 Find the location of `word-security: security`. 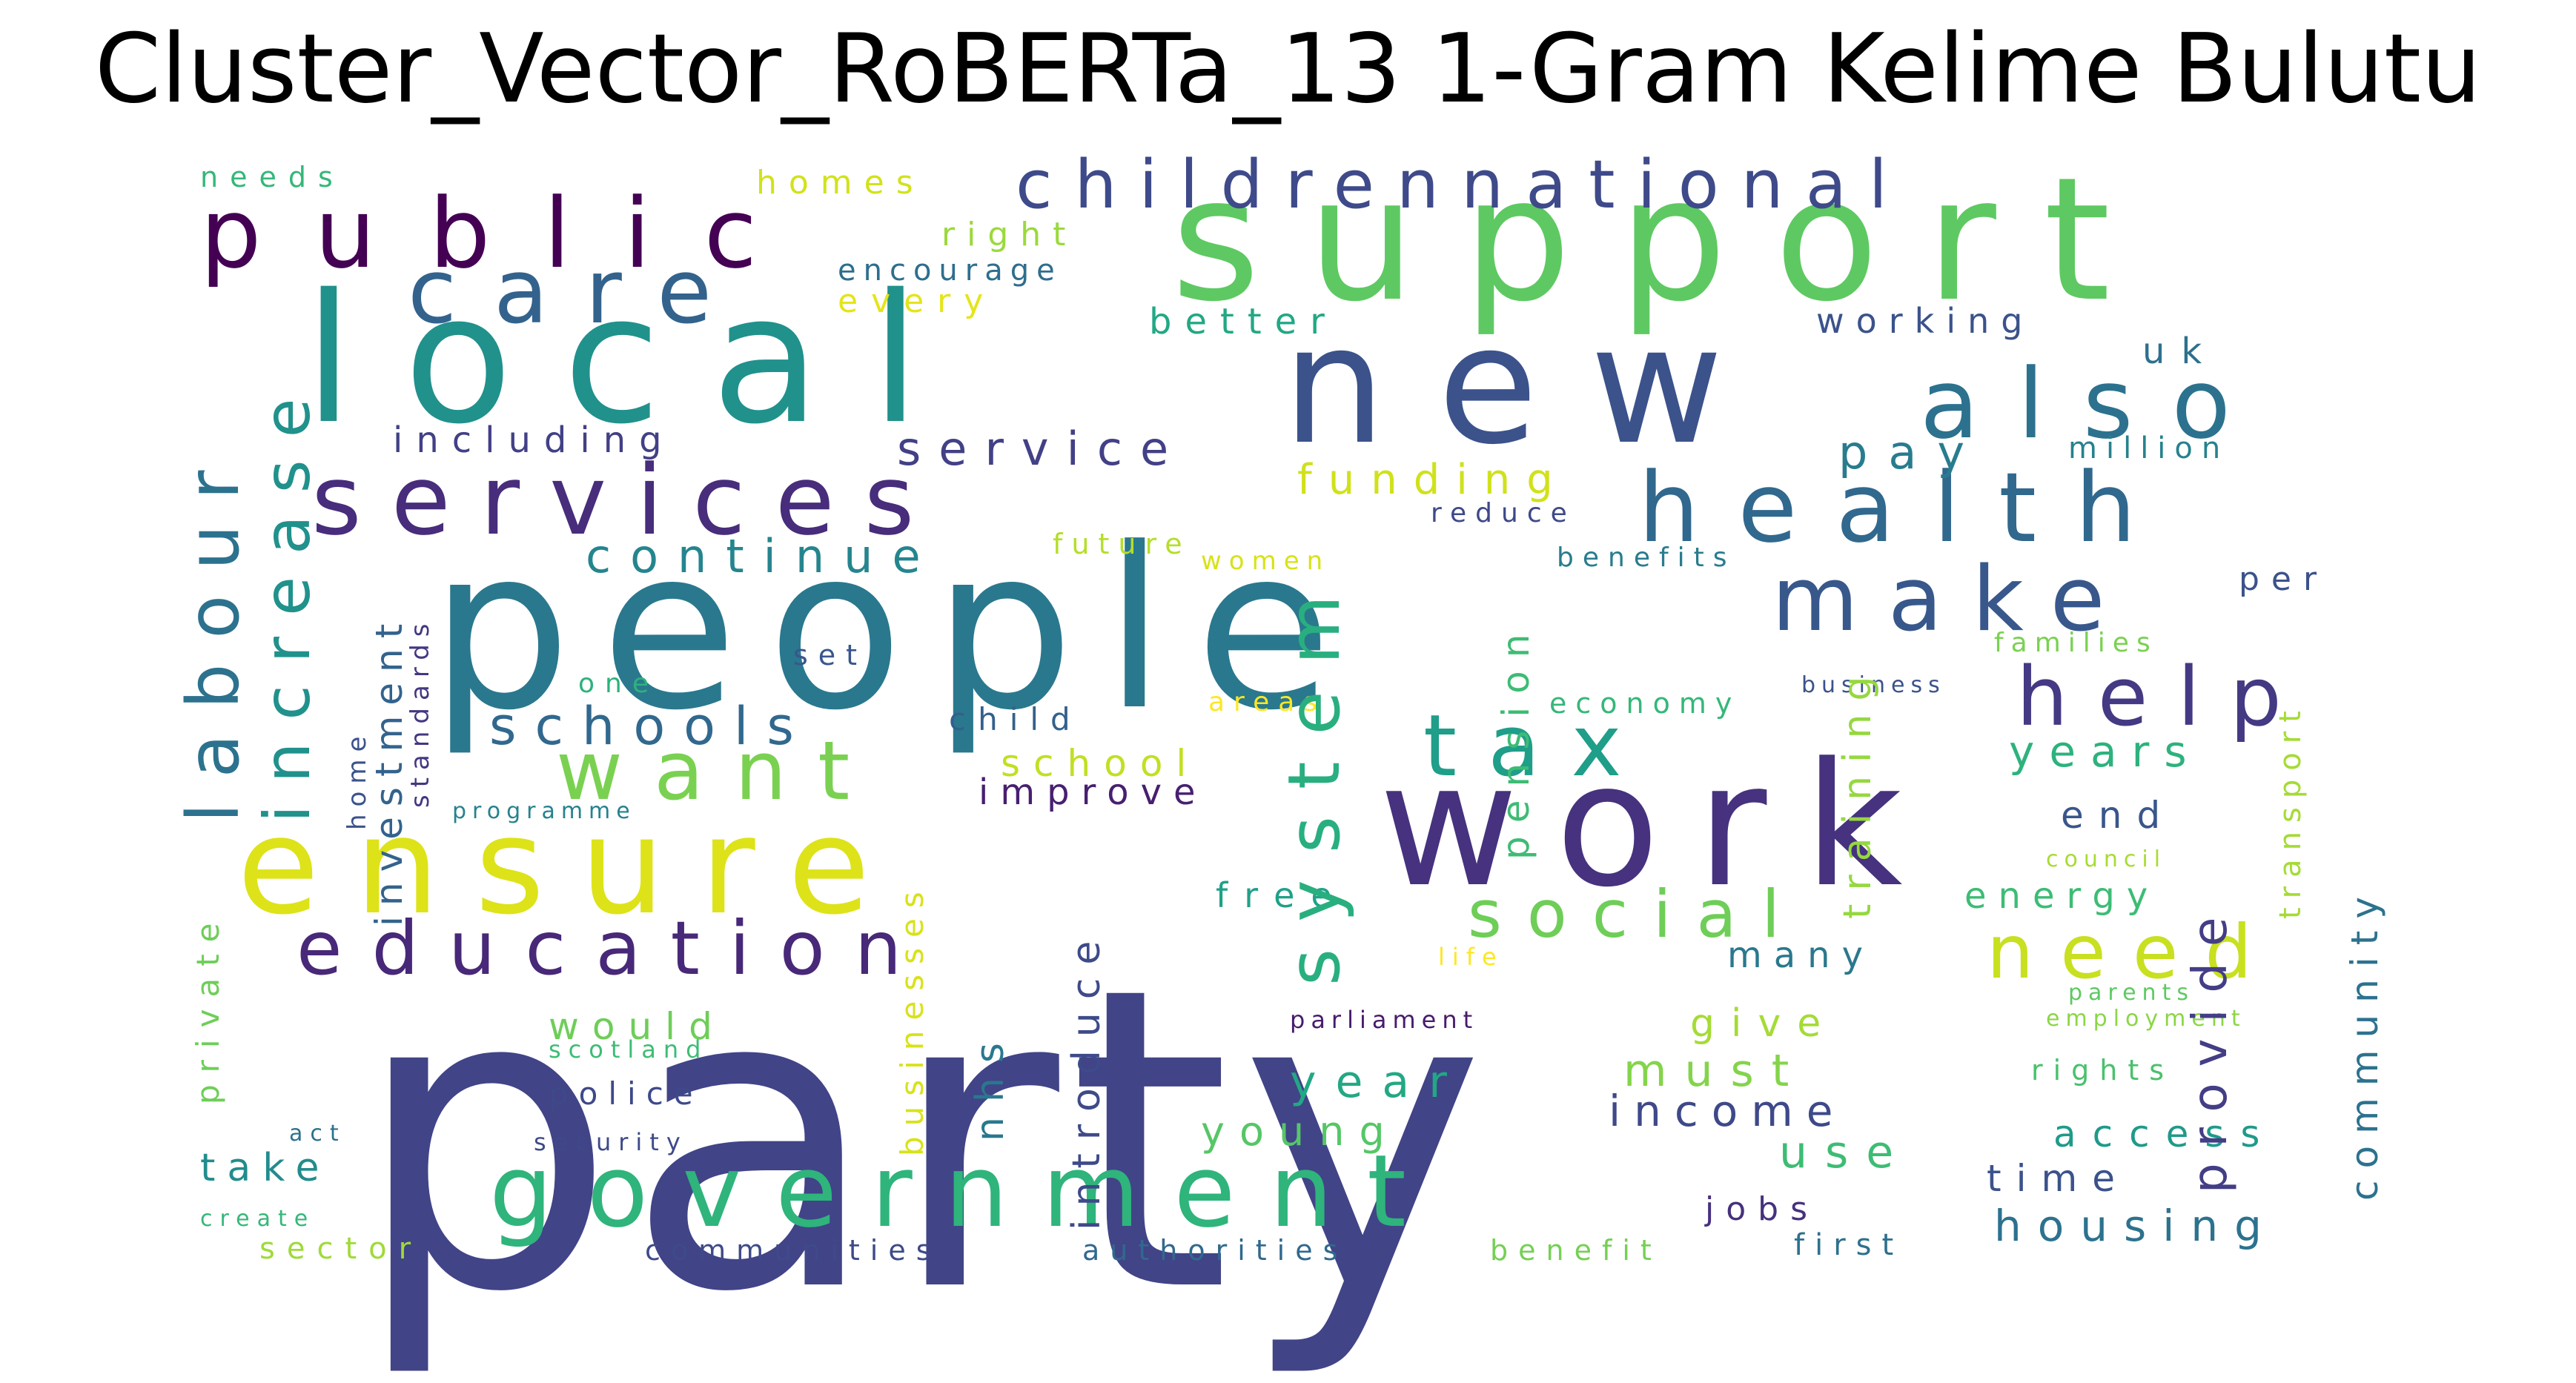

word-security: security is located at coordinates (611, 1142).